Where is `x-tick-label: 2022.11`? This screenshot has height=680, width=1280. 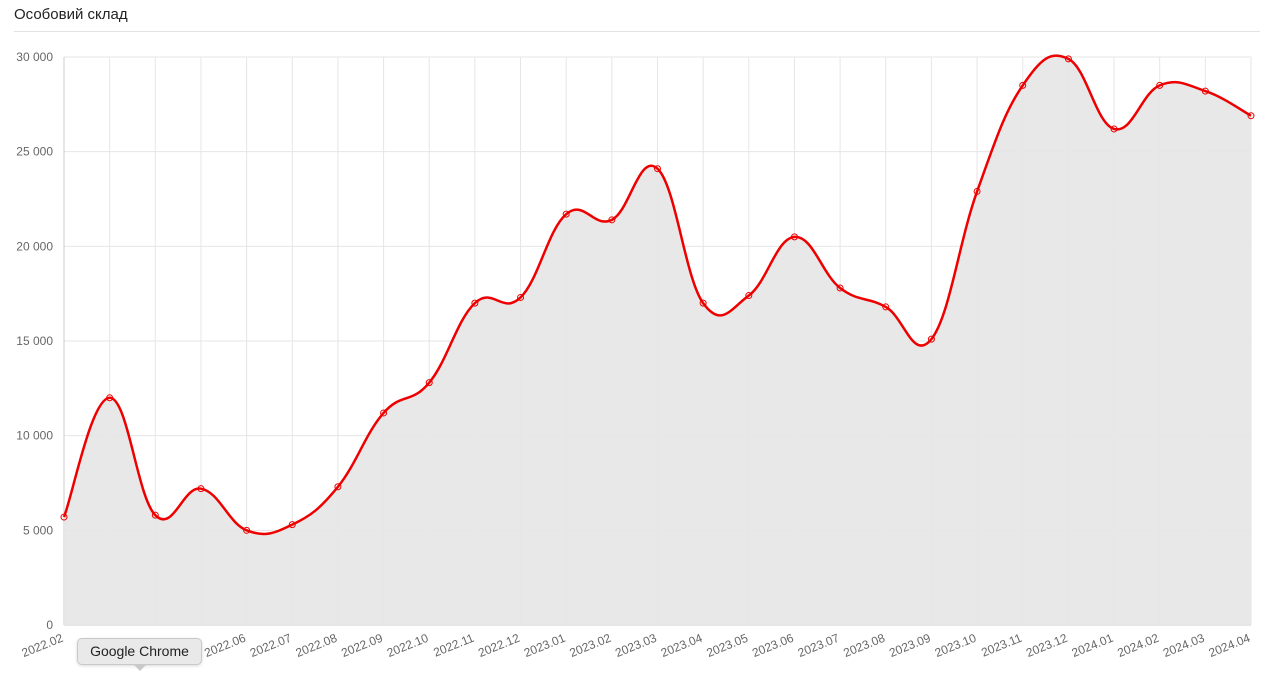
x-tick-label: 2022.11 is located at coordinates (453, 645).